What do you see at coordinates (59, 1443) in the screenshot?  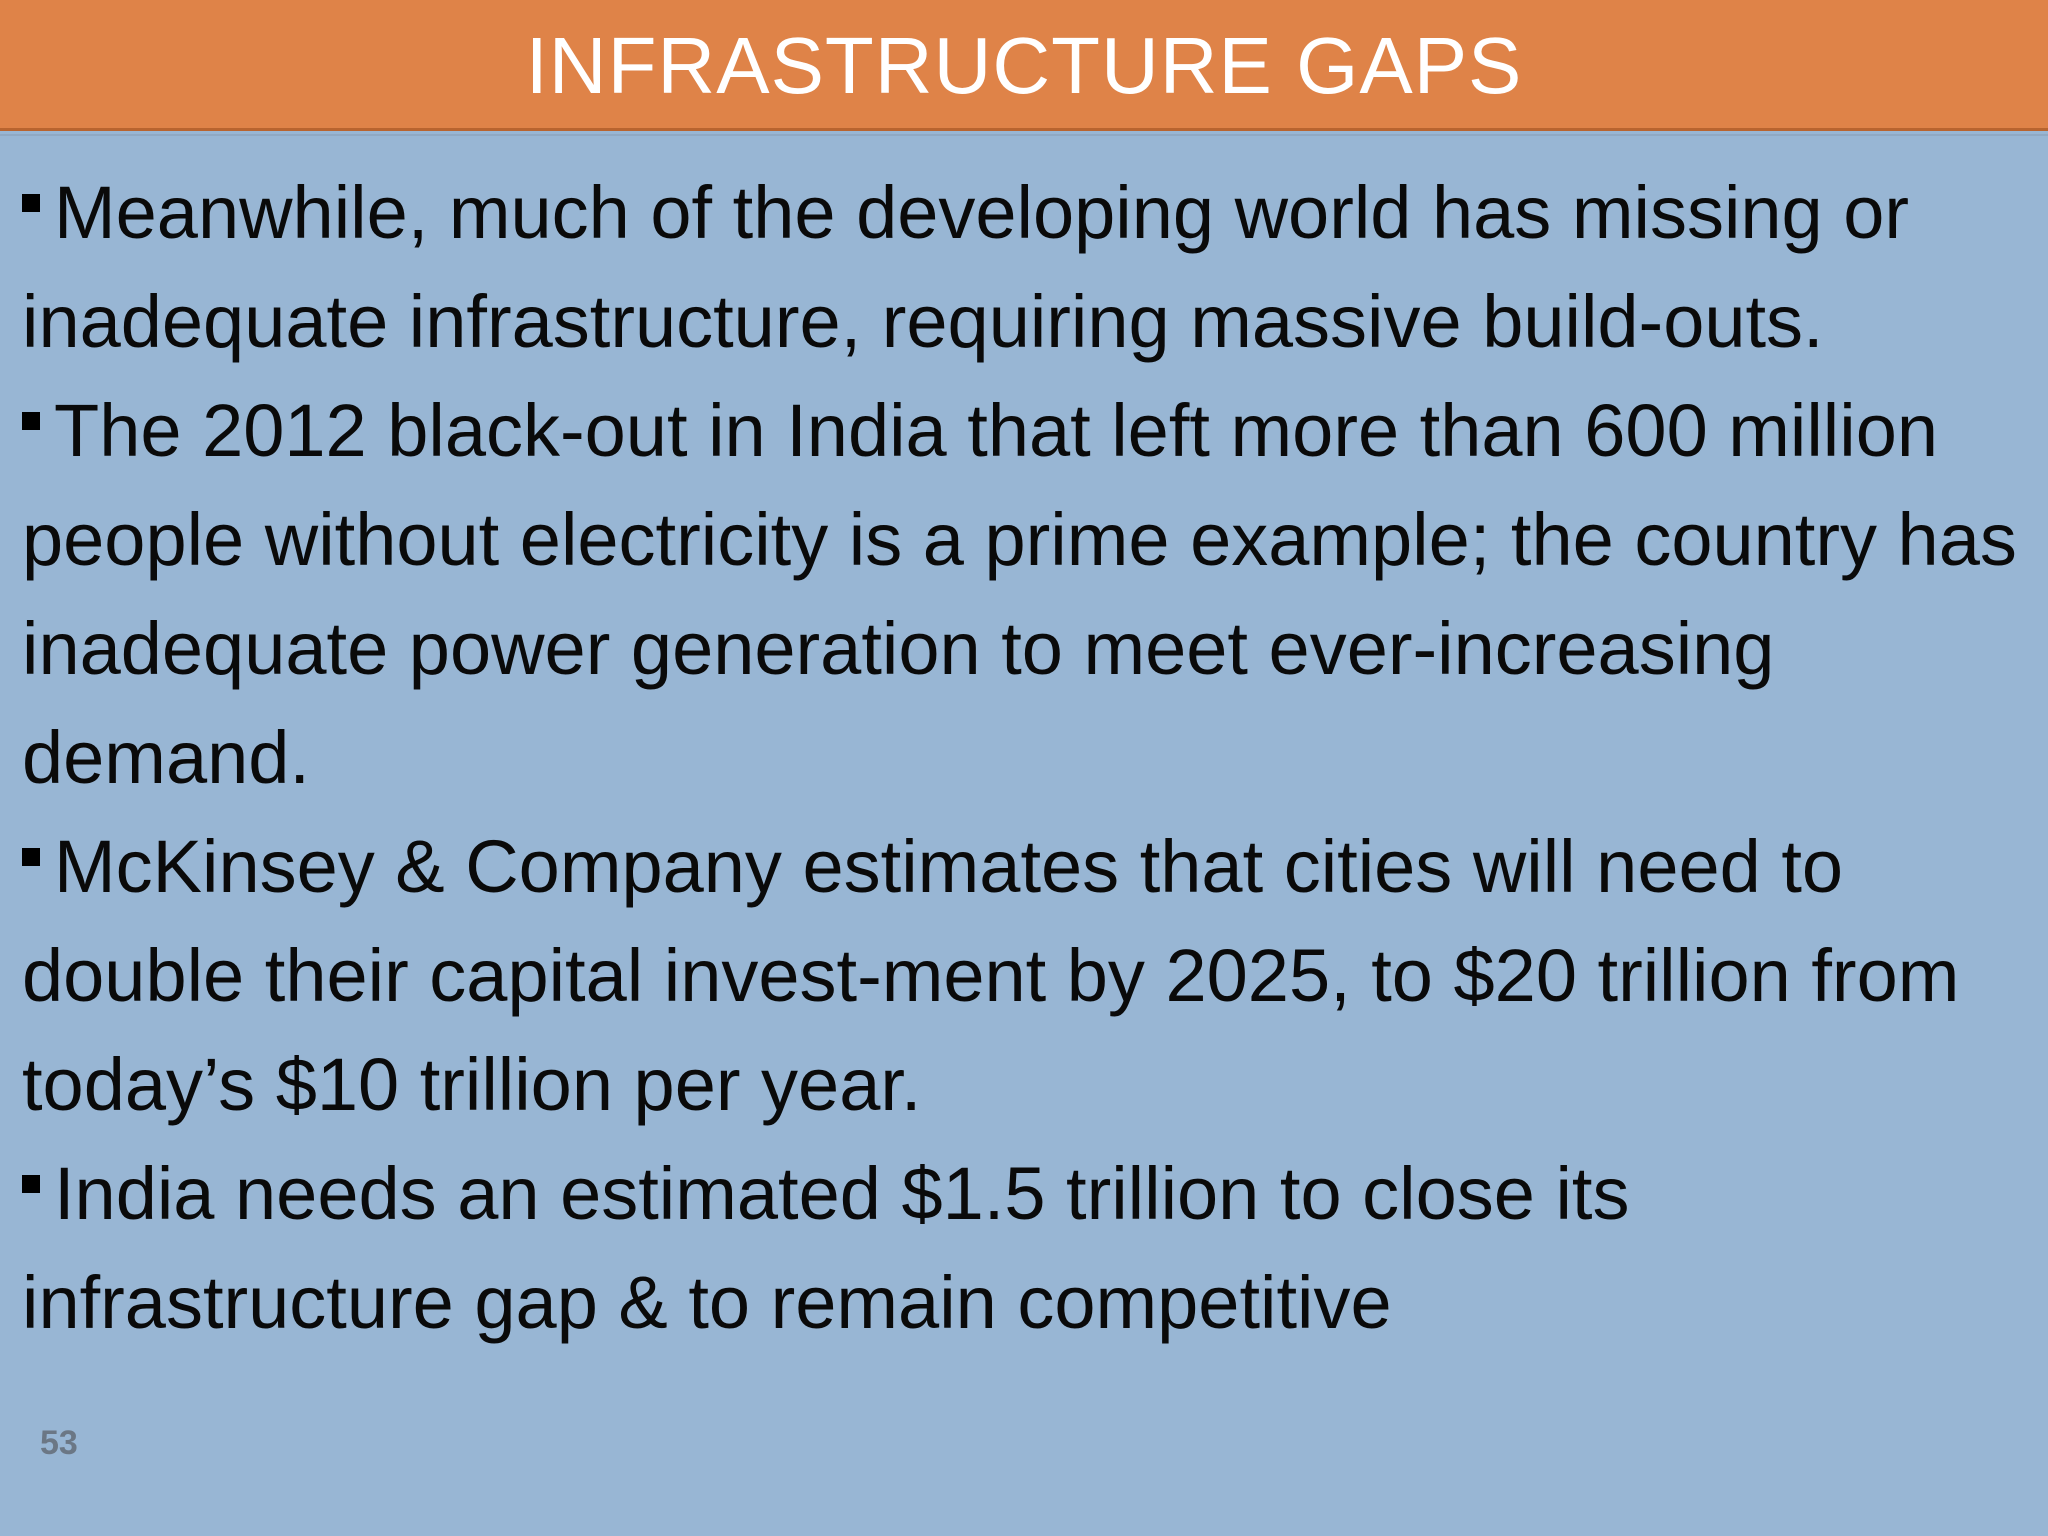 I see `page-number: 53` at bounding box center [59, 1443].